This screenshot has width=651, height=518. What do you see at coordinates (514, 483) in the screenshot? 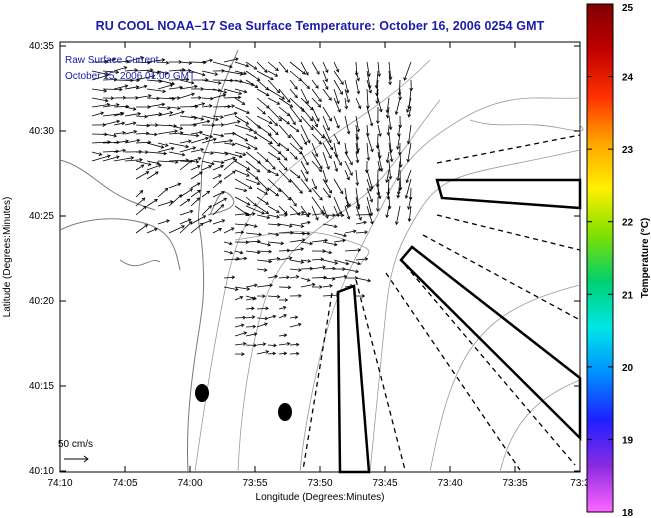
I see `x-tick-label: 73:35` at bounding box center [514, 483].